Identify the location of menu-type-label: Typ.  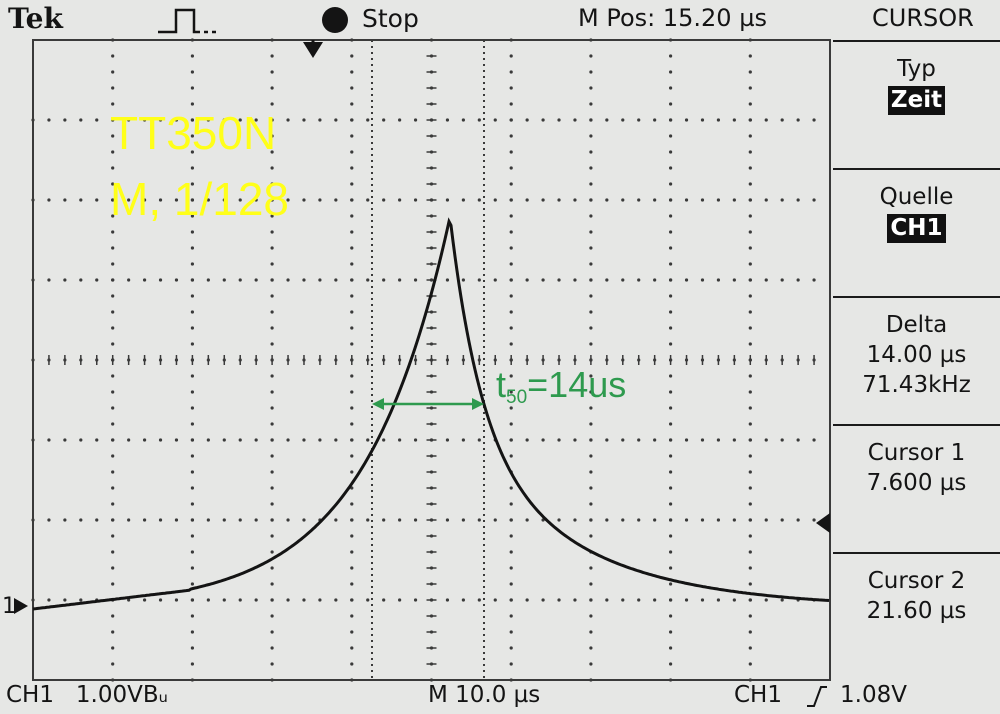
(916, 69).